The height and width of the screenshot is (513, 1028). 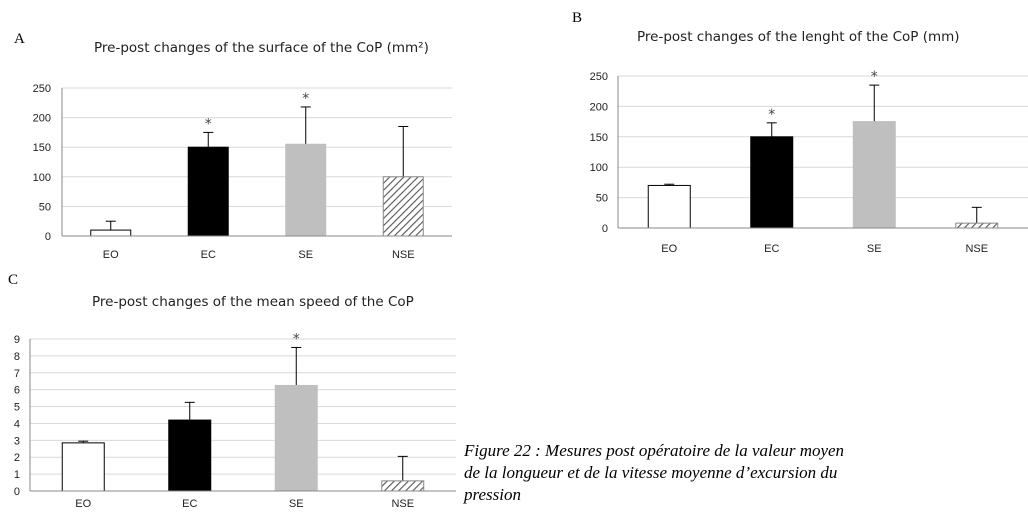 I want to click on y-tick-label: 8, so click(x=17, y=357).